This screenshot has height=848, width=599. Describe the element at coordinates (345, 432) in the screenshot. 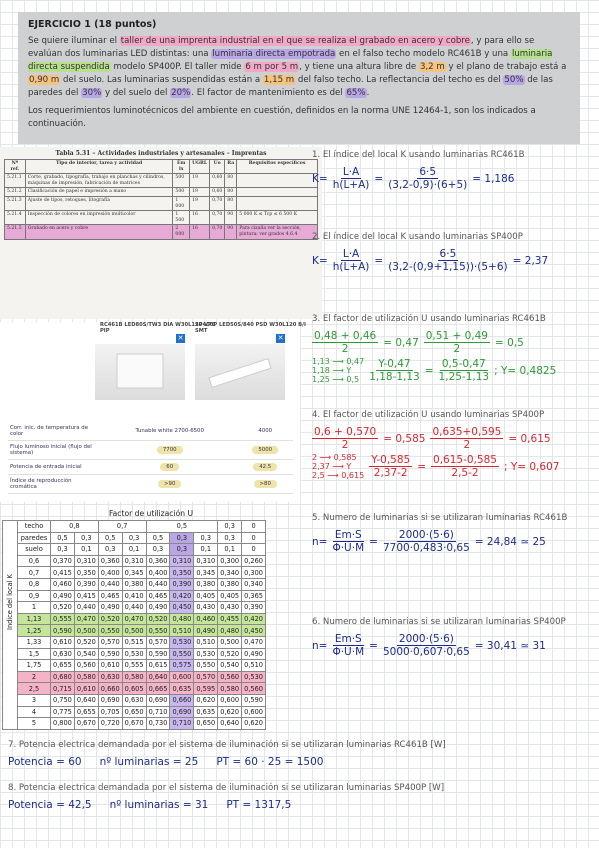

I see `numerator: 0,6 + 0,570` at that location.